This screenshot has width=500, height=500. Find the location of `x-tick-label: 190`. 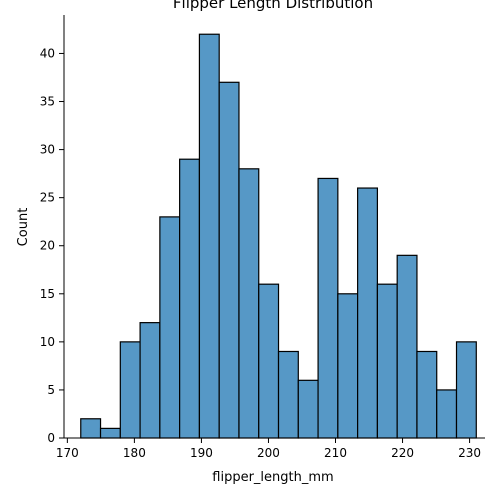

x-tick-label: 190 is located at coordinates (201, 453).